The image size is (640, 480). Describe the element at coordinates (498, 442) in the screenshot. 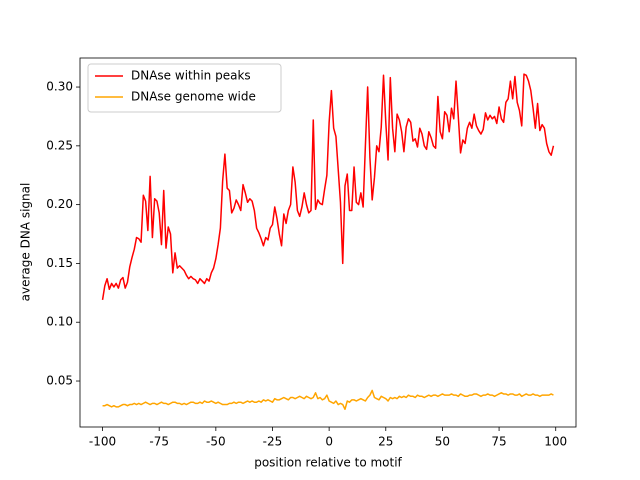

I see `x-tick-label: 75` at that location.